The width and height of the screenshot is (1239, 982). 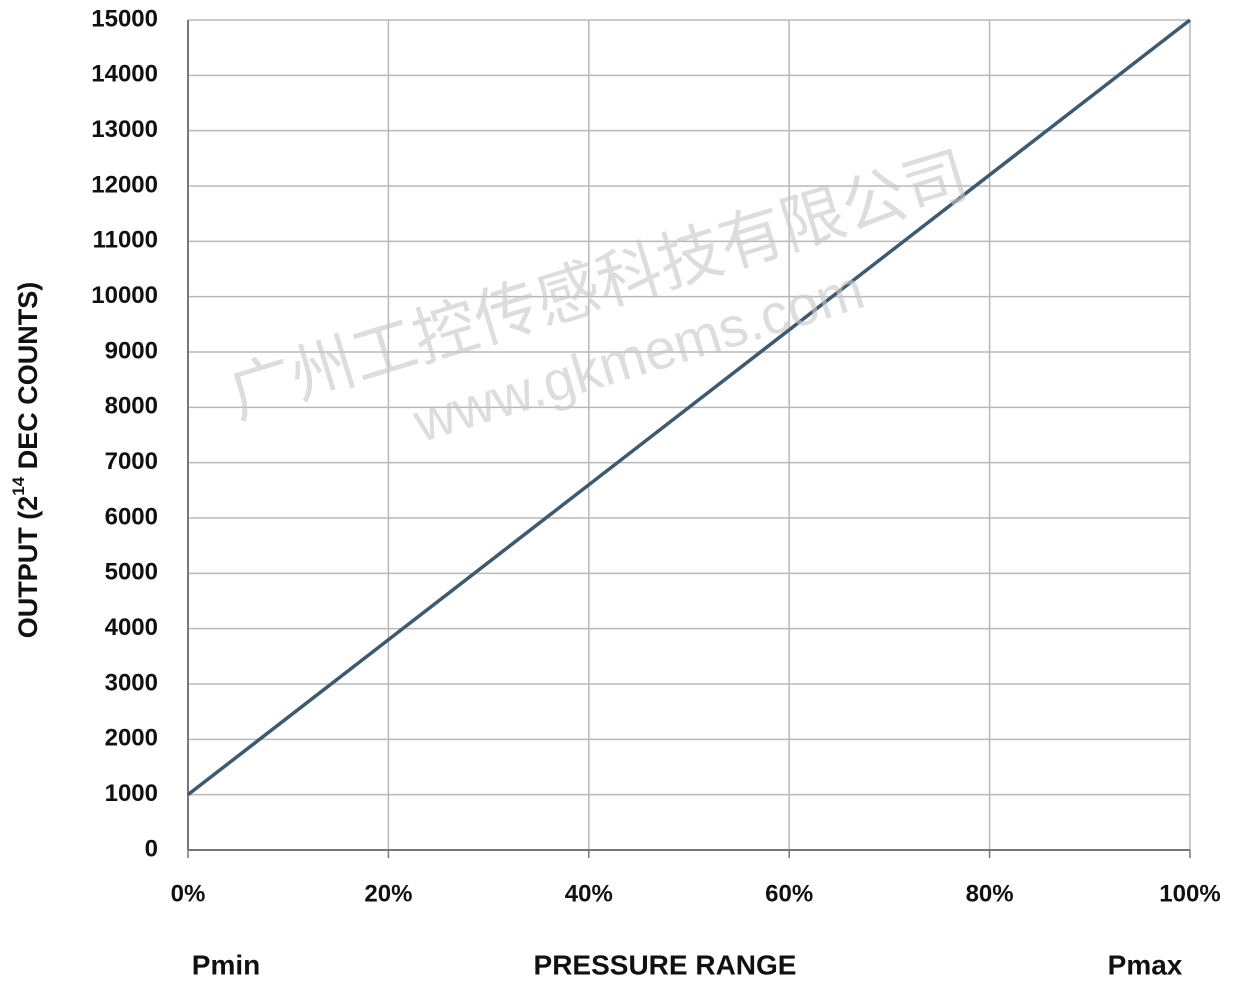 What do you see at coordinates (28, 379) in the screenshot?
I see `y-label-part: DEC COUNTS)` at bounding box center [28, 379].